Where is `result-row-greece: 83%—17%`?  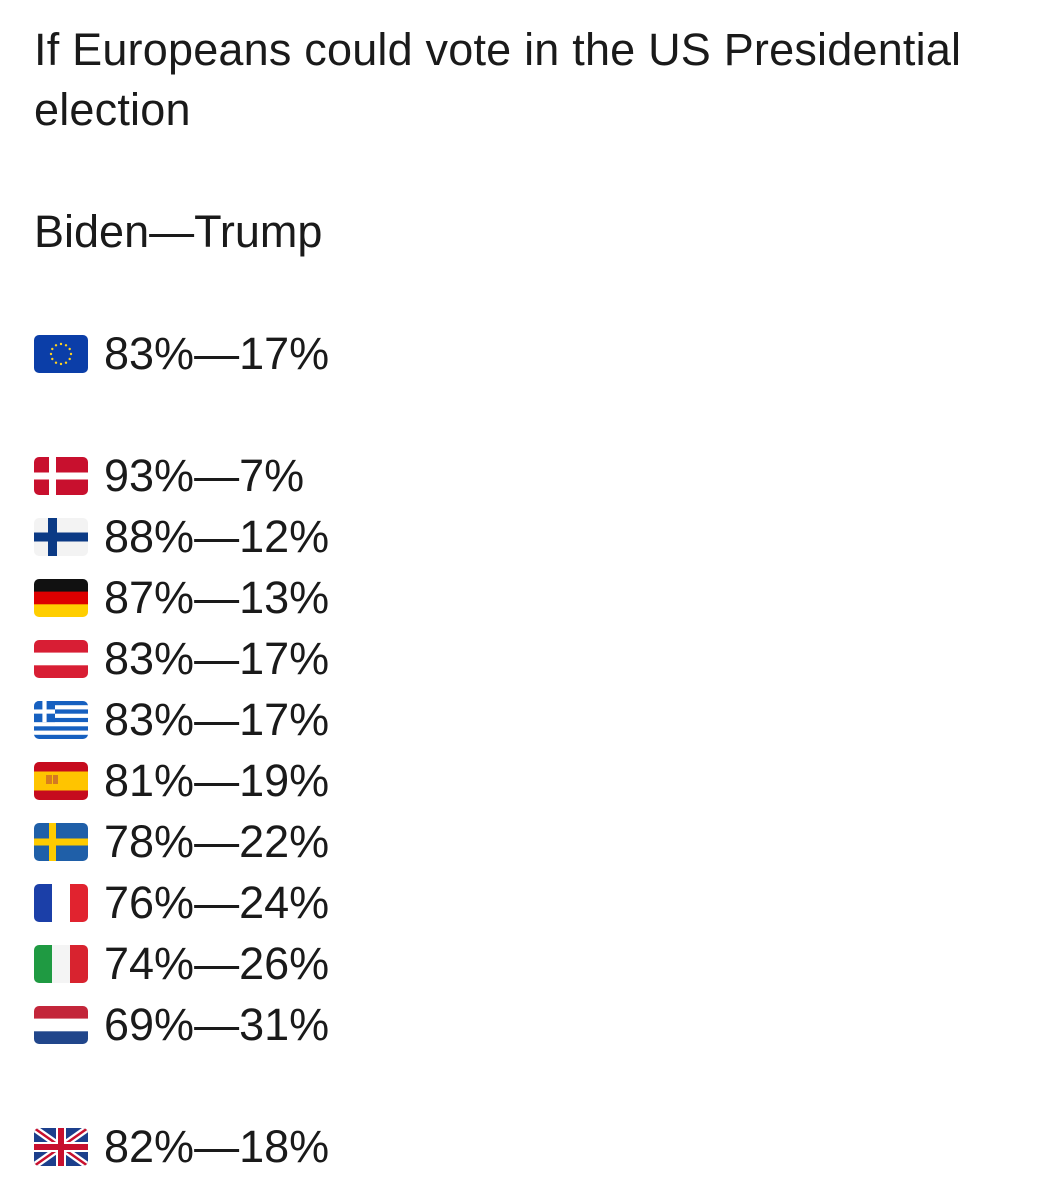 result-row-greece: 83%—17% is located at coordinates (181, 720).